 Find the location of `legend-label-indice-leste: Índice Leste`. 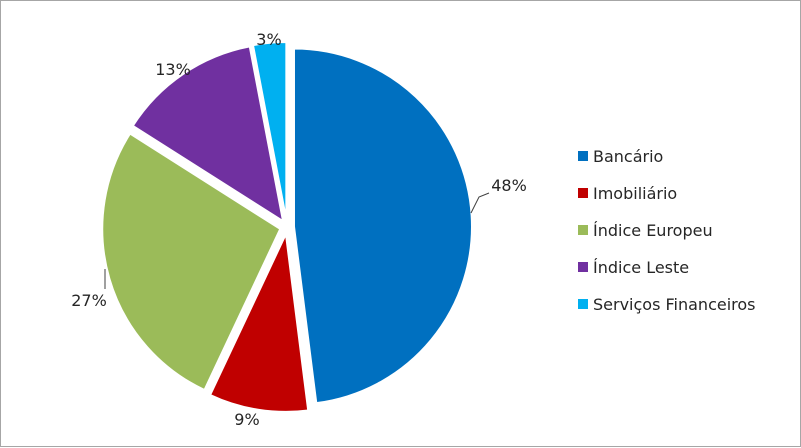

legend-label-indice-leste: Índice Leste is located at coordinates (641, 267).